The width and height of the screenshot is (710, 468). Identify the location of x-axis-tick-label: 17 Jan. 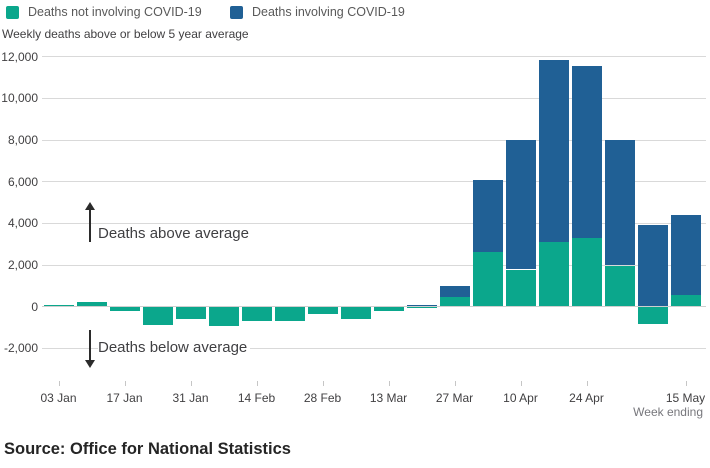
(124, 398).